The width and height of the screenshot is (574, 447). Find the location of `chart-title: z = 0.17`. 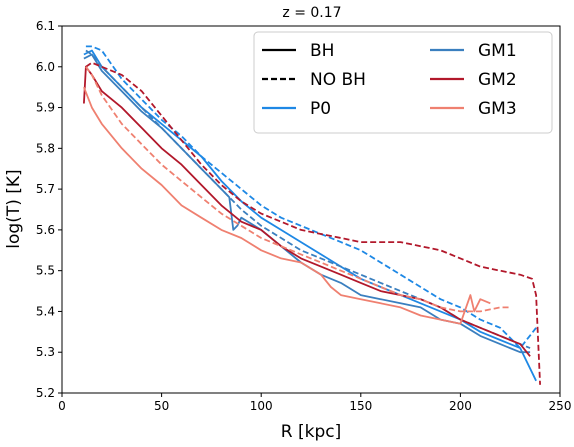

chart-title: z = 0.17 is located at coordinates (311, 13).